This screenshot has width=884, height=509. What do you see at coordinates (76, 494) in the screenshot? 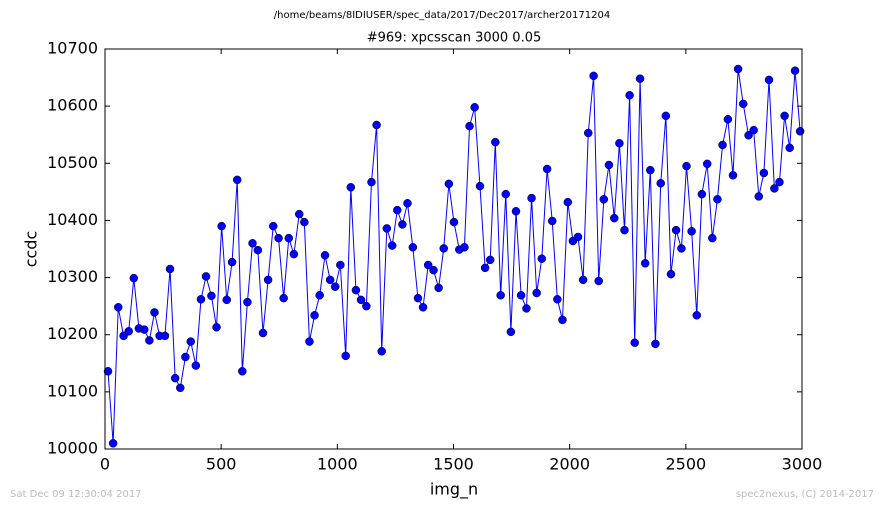
I see `footer-left: Sat Dec 09 12:30:04 2017` at bounding box center [76, 494].